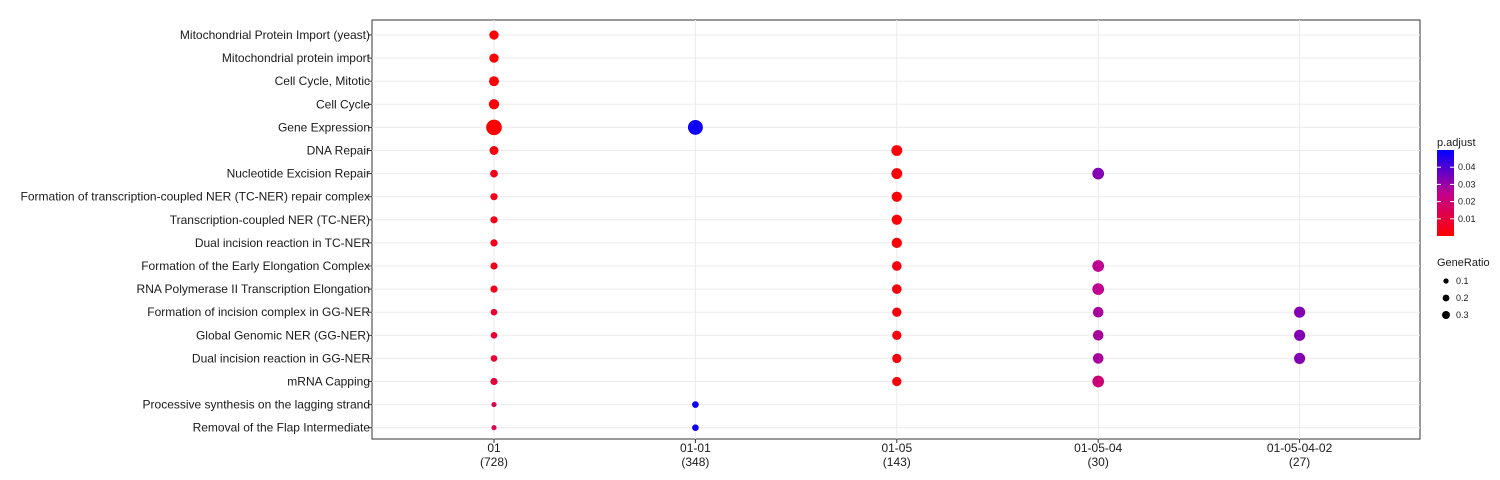 Image resolution: width=1500 pixels, height=480 pixels. What do you see at coordinates (1462, 298) in the screenshot?
I see `size-legend-label: 0.2` at bounding box center [1462, 298].